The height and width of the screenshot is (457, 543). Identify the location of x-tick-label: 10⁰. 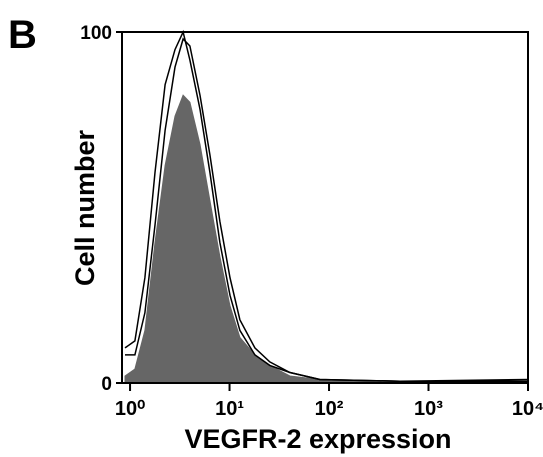
(130, 409).